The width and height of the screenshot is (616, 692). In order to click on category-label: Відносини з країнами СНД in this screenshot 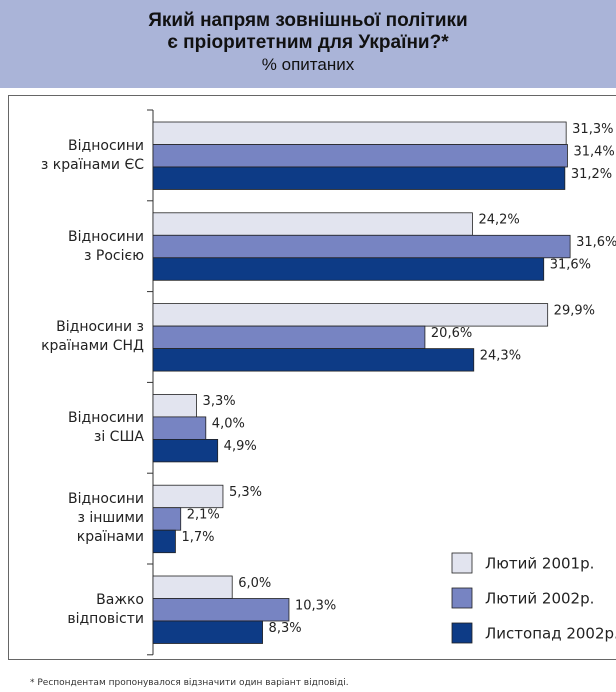, I will do `click(92, 337)`.